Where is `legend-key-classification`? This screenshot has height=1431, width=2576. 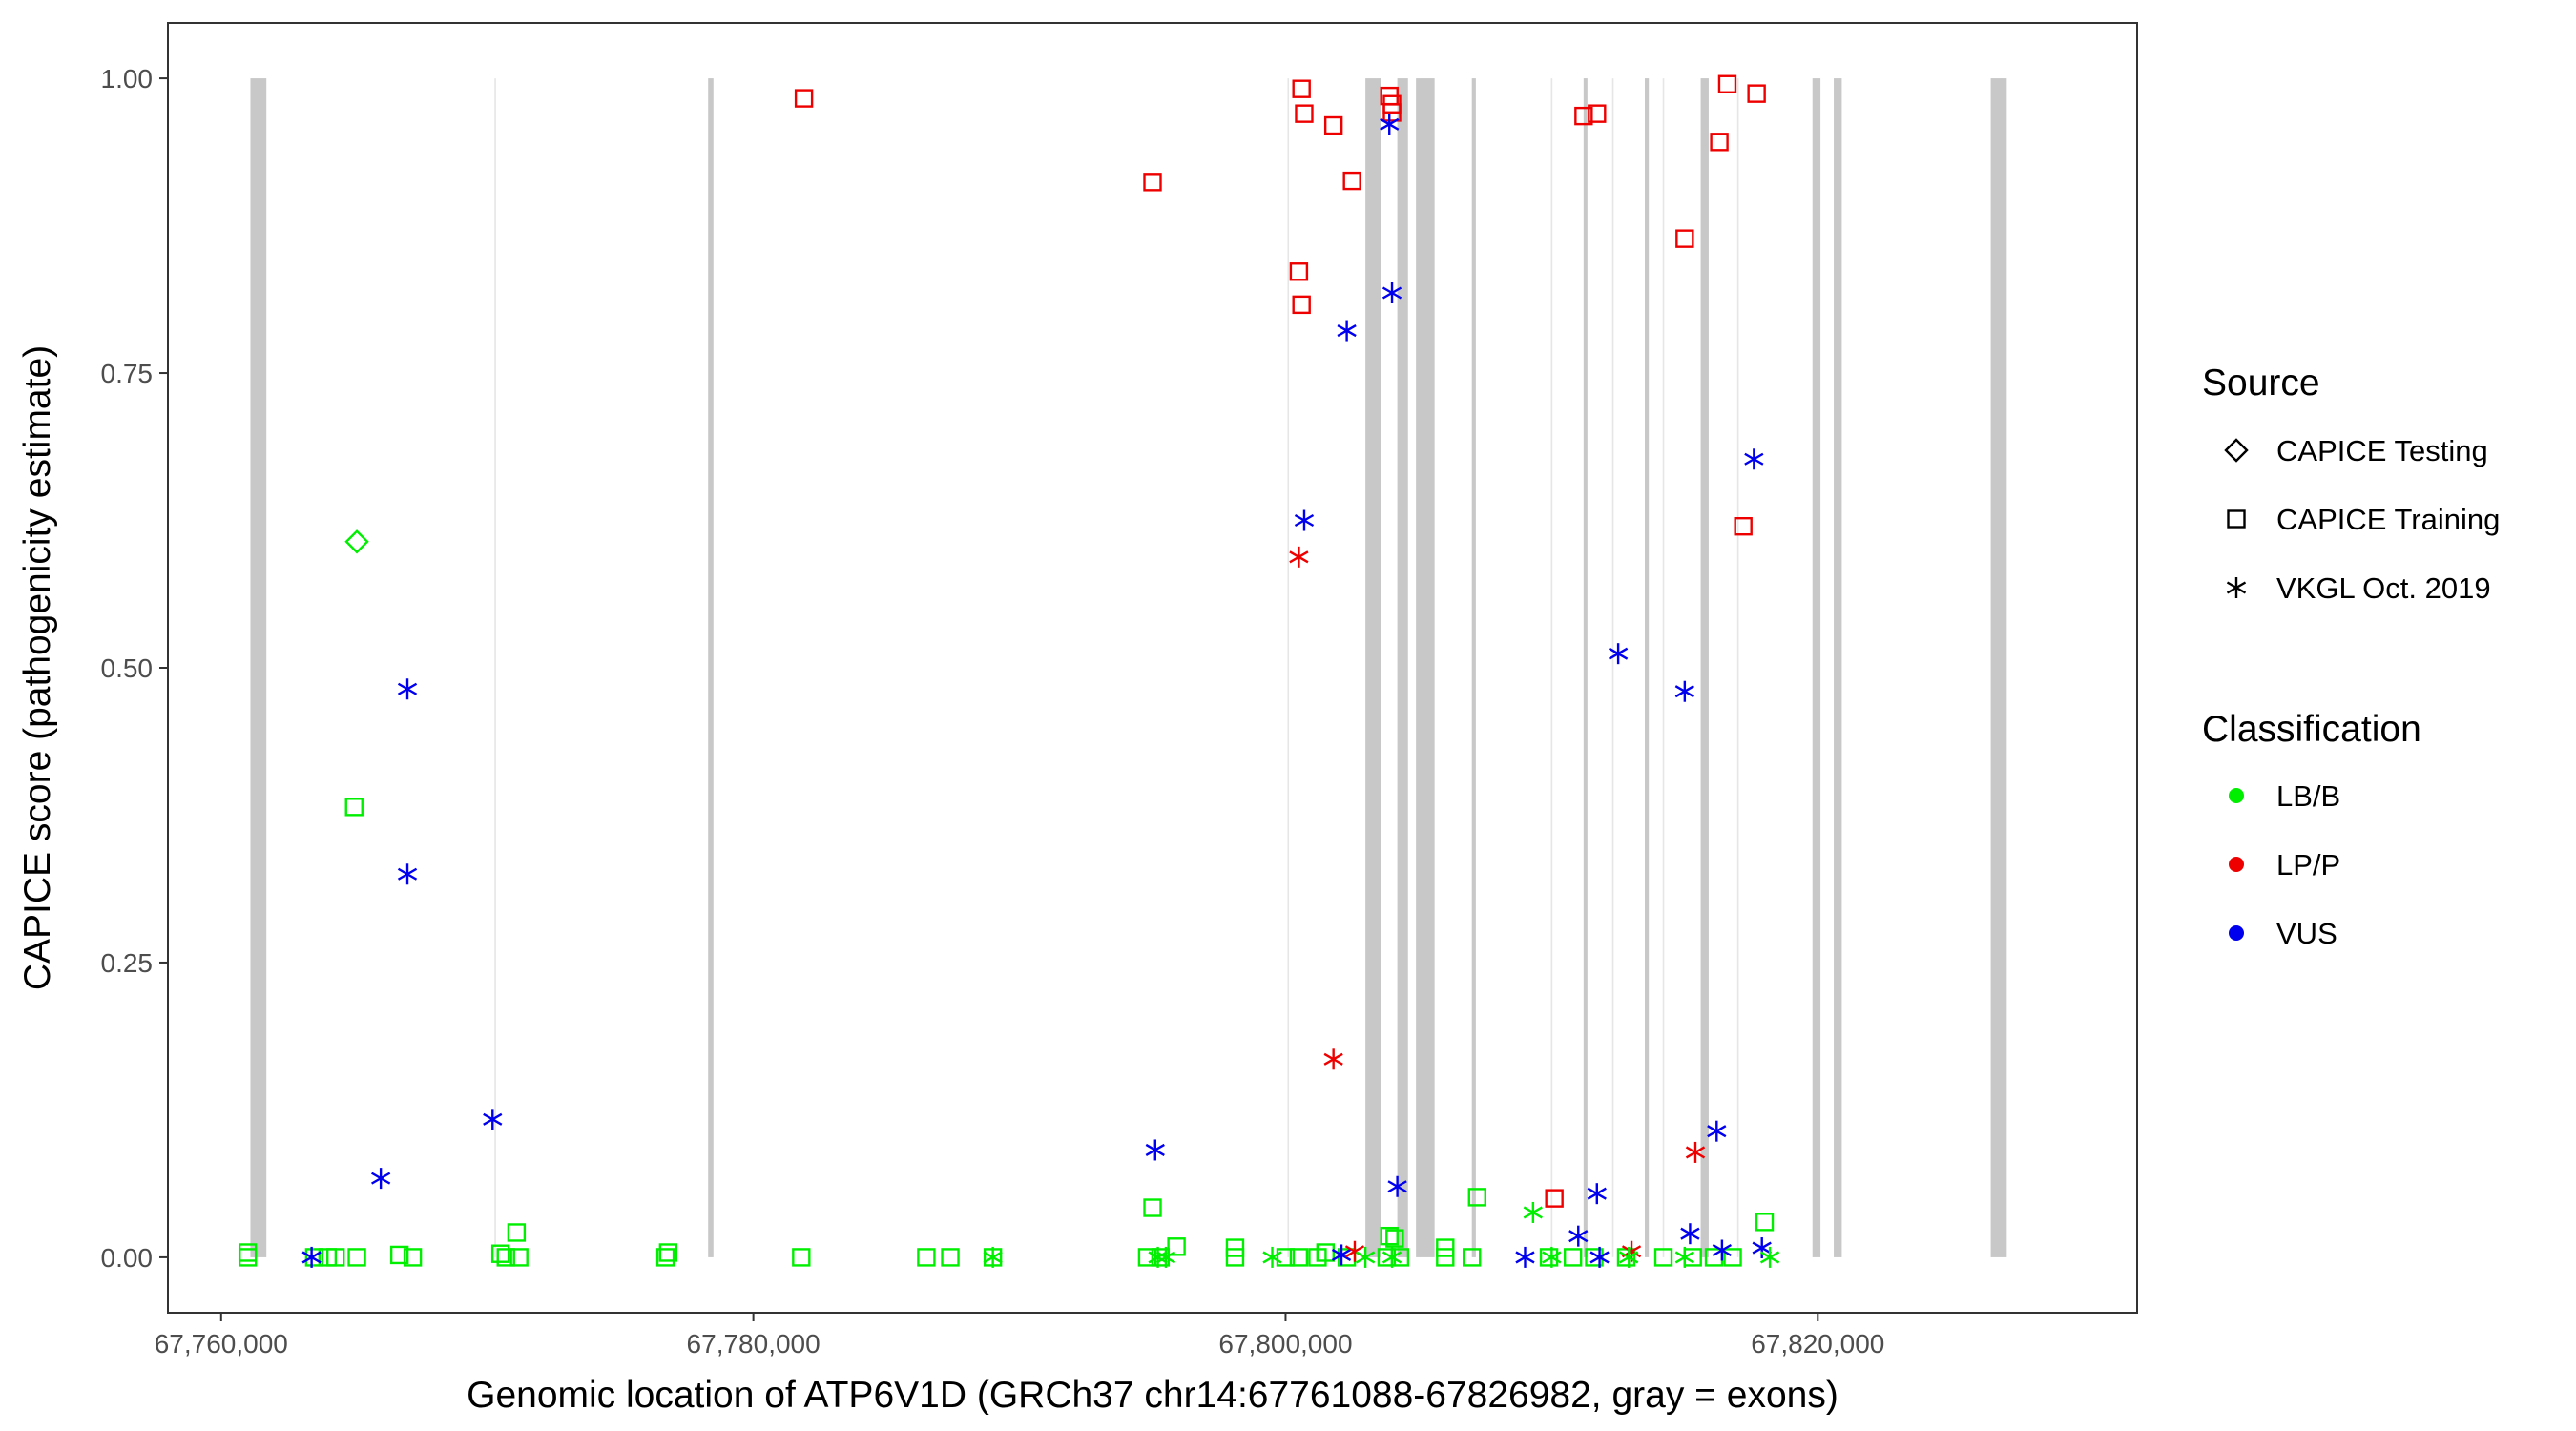
legend-key-classification is located at coordinates (2236, 933).